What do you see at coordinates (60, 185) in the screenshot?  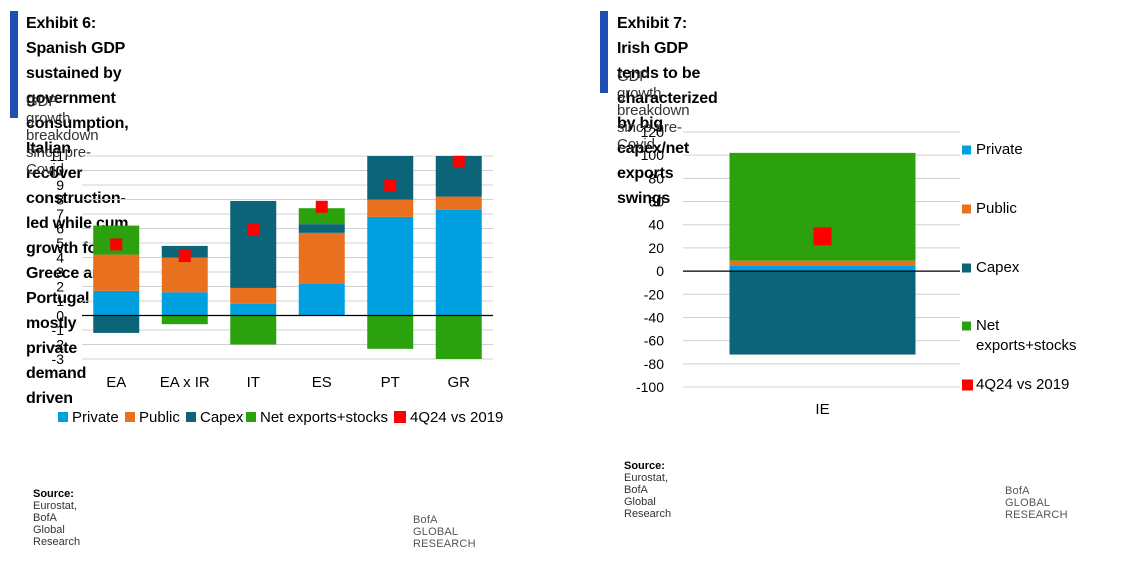 I see `y-tick-label: 9` at bounding box center [60, 185].